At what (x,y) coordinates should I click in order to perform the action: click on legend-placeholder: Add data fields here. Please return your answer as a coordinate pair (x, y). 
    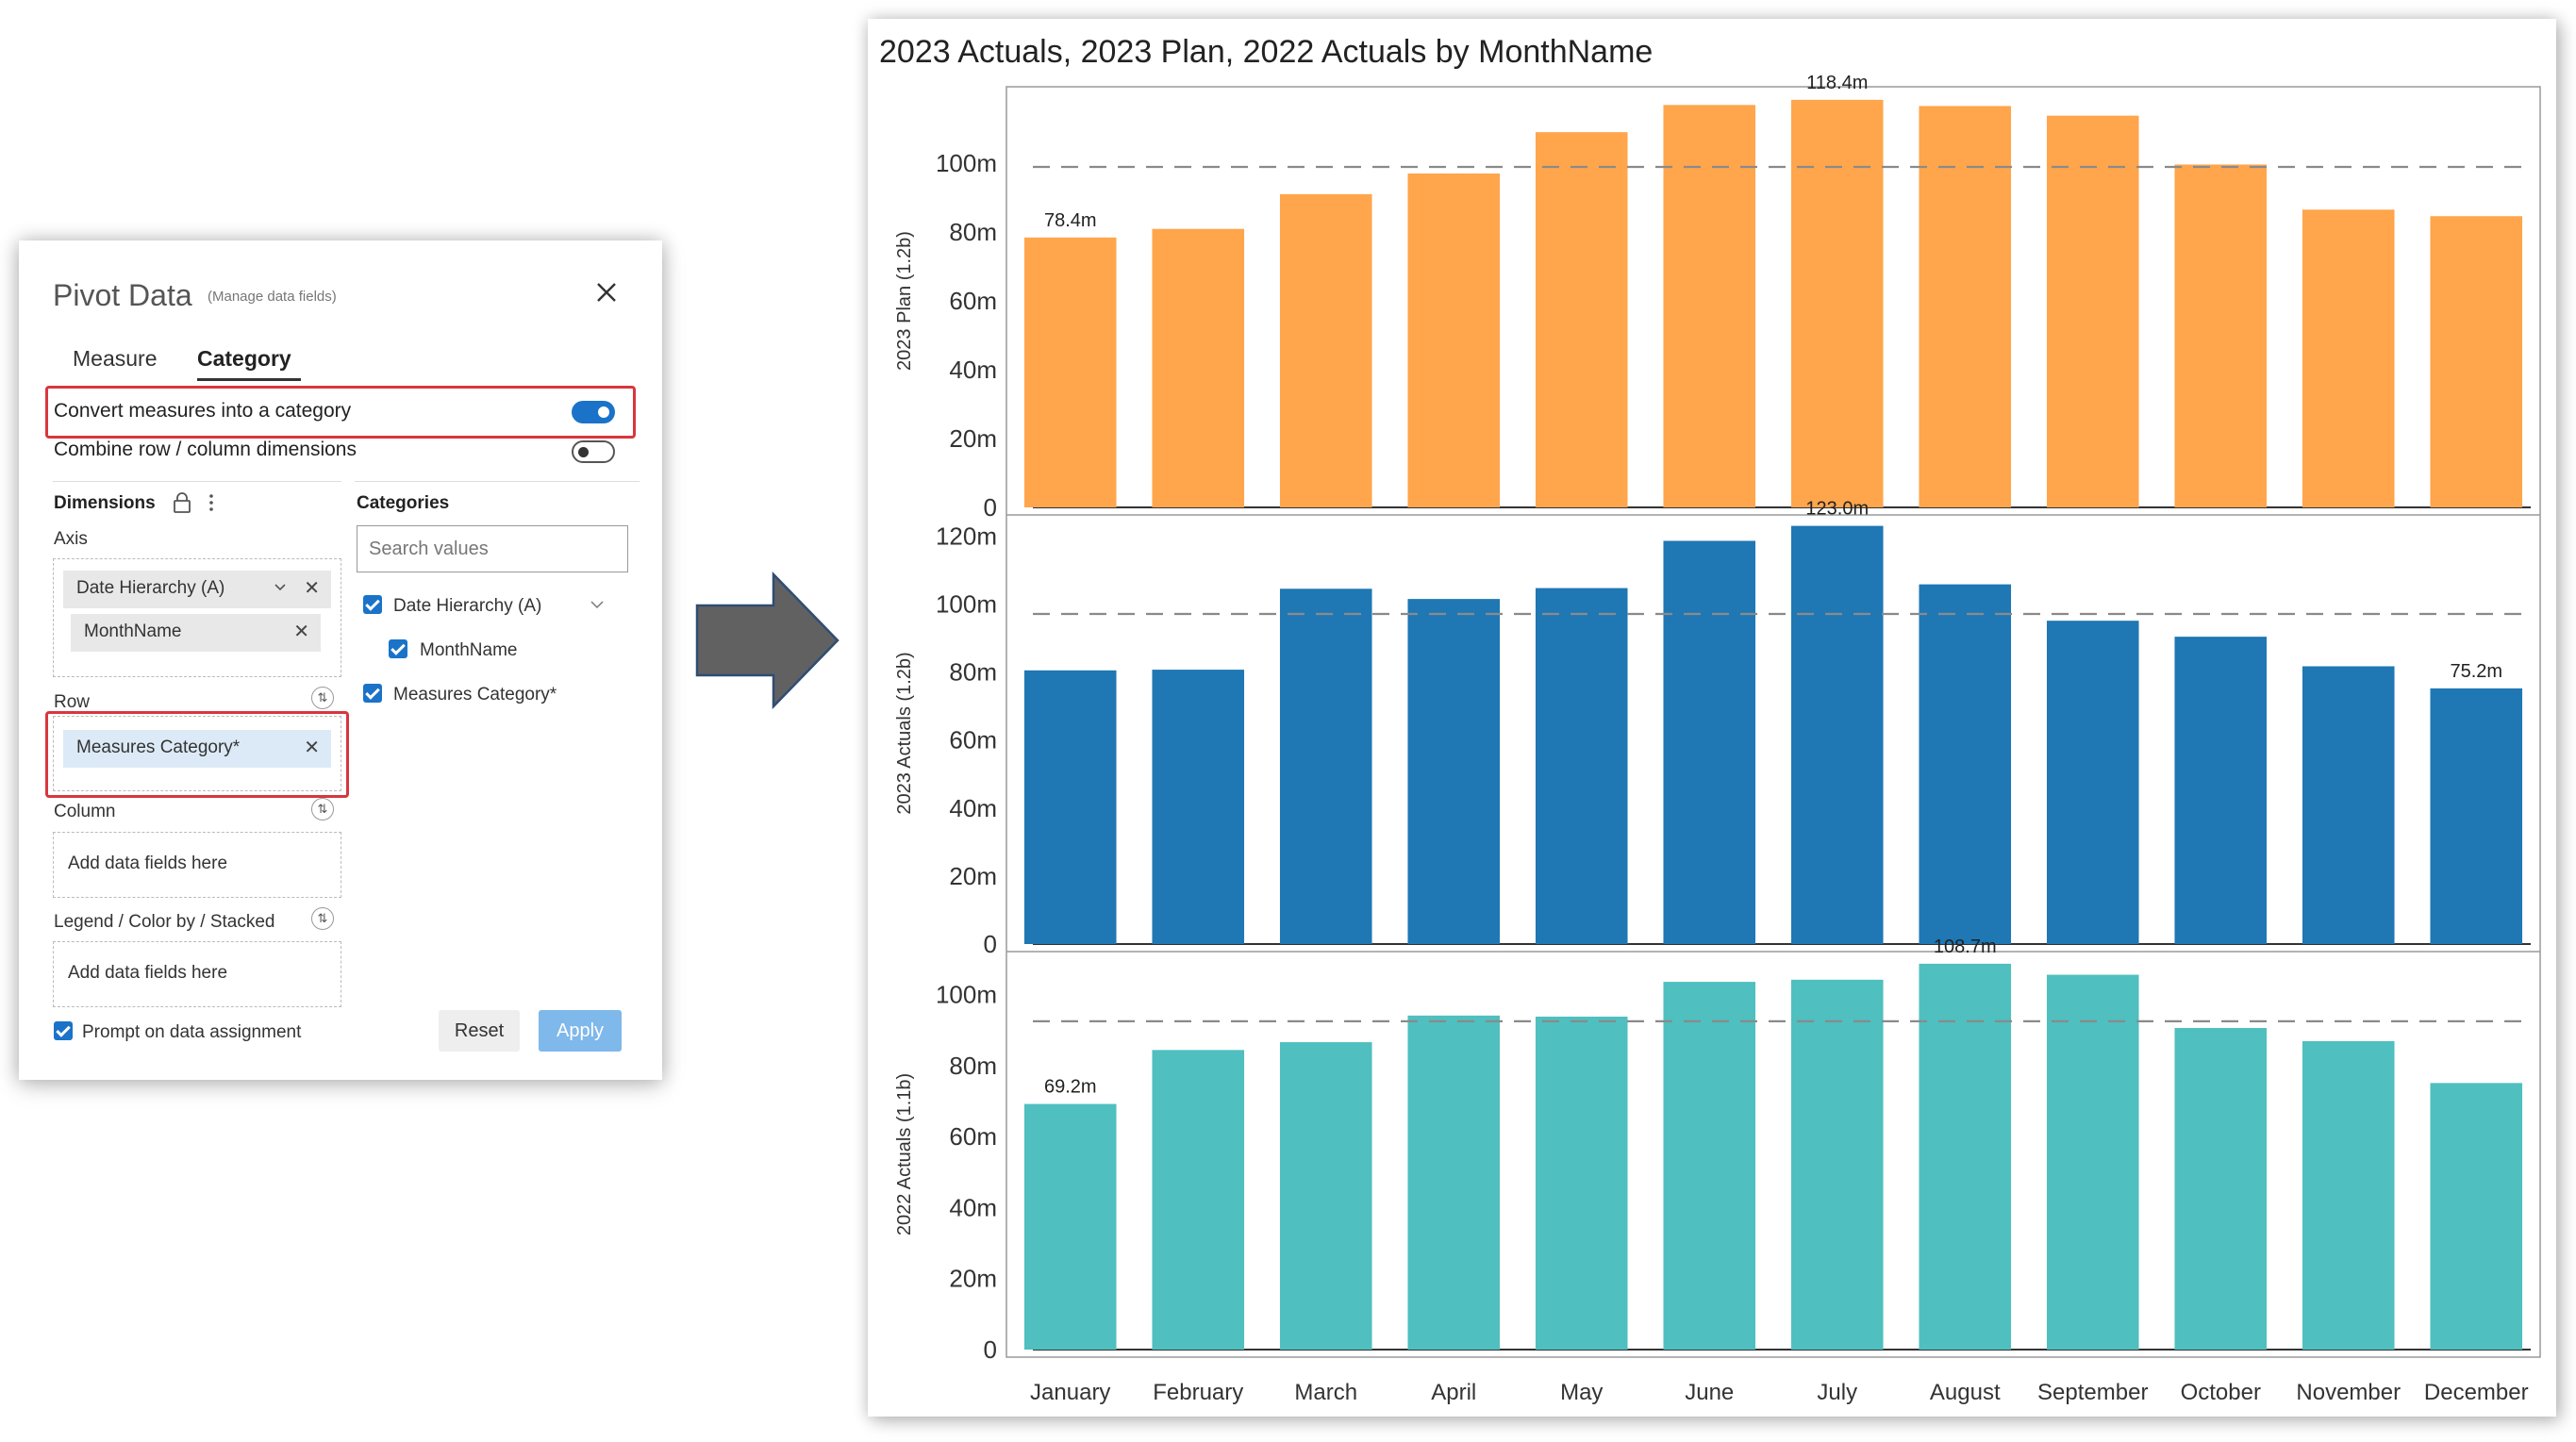
    Looking at the image, I should click on (148, 973).